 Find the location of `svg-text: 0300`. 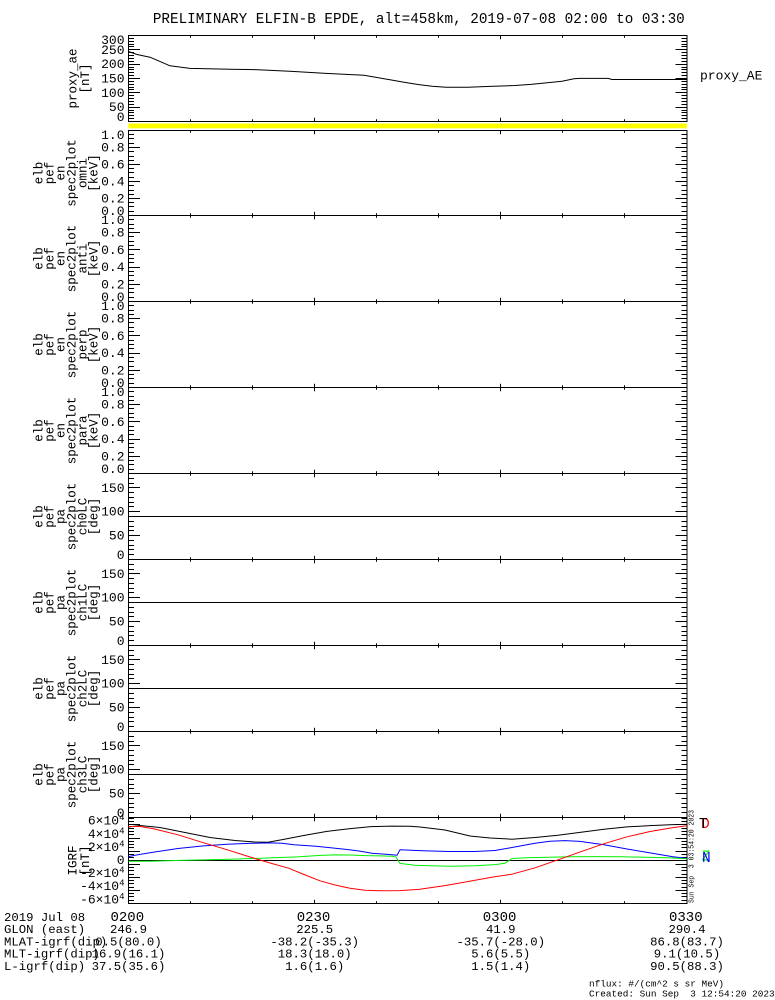

svg-text: 0300 is located at coordinates (500, 918).